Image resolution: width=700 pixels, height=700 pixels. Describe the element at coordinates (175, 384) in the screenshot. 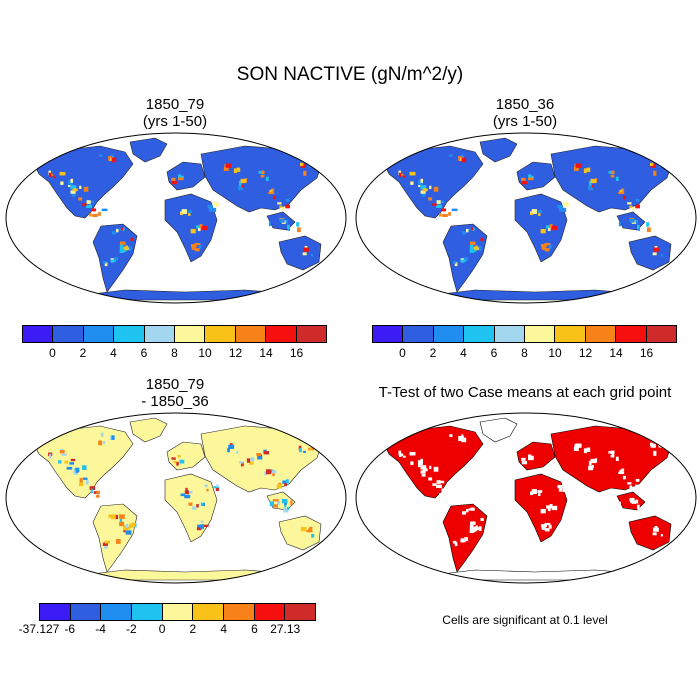

I see `panel-title-line1: 1850_79` at that location.